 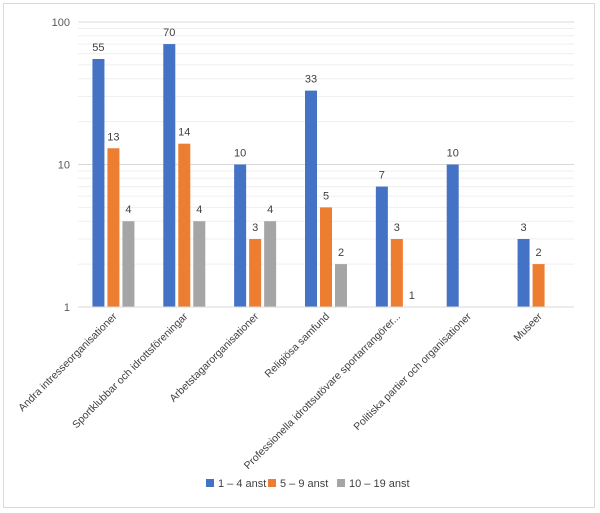 What do you see at coordinates (242, 484) in the screenshot?
I see `legend-label: 1 – 4 anst` at bounding box center [242, 484].